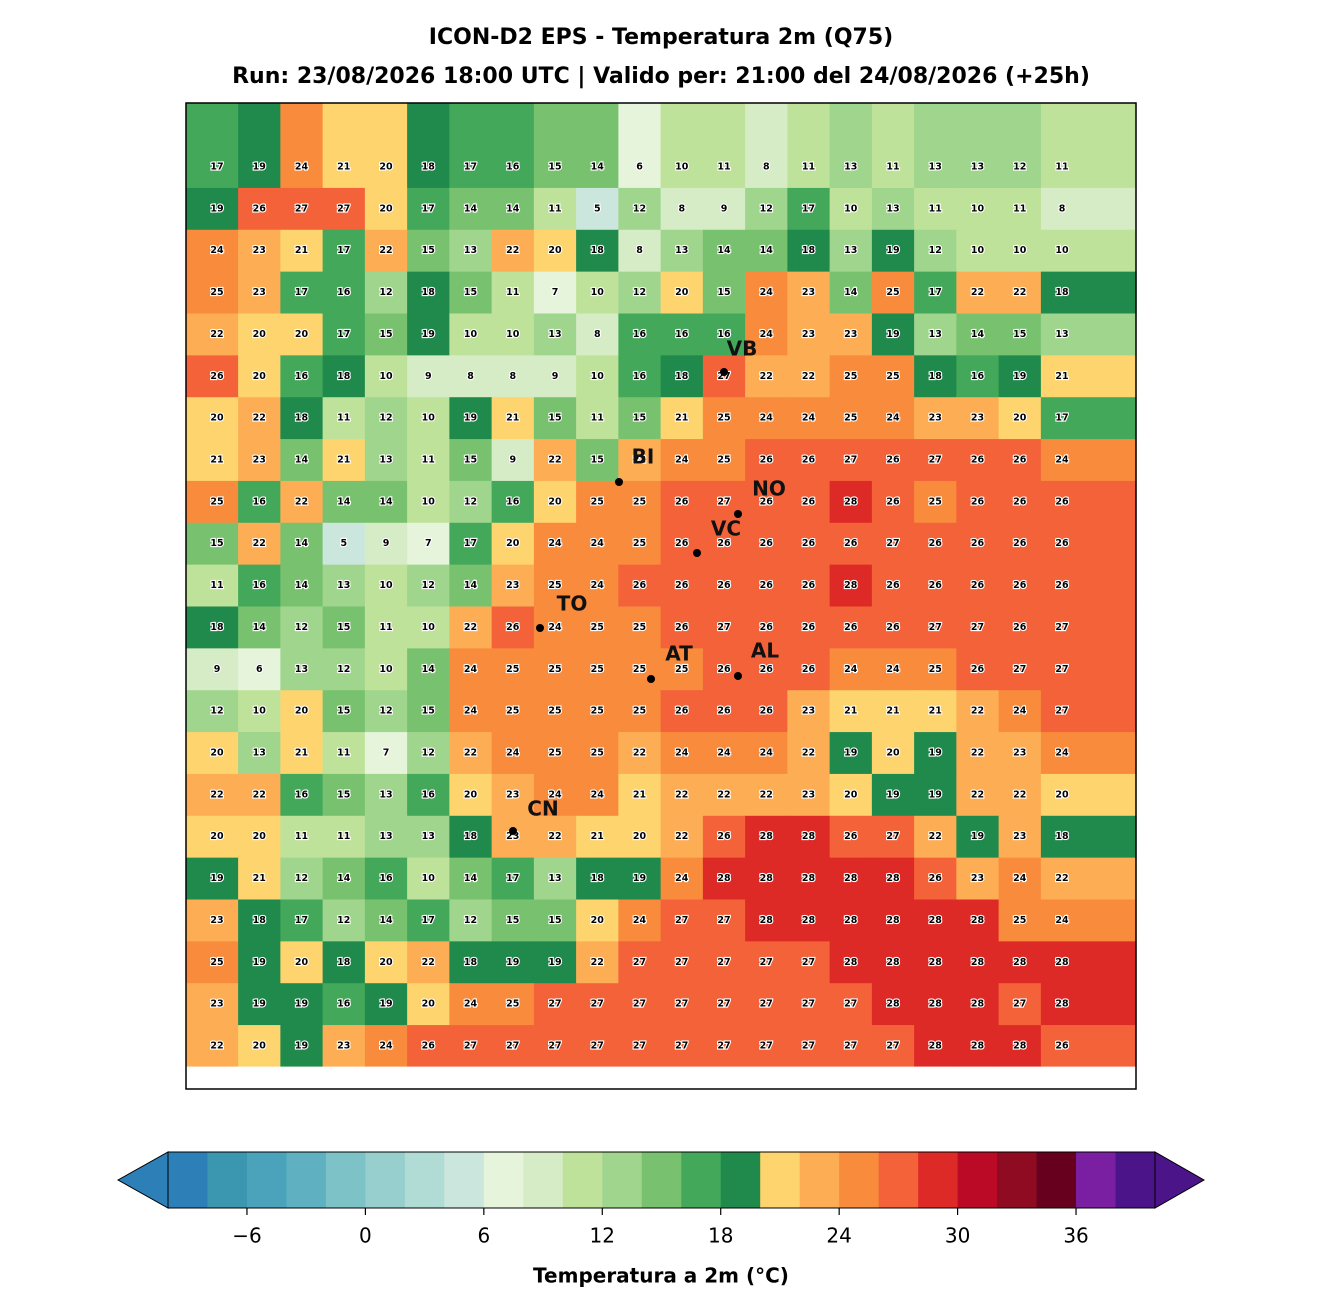 This screenshot has width=1323, height=1316. What do you see at coordinates (682, 334) in the screenshot?
I see `cell-value: 16` at bounding box center [682, 334].